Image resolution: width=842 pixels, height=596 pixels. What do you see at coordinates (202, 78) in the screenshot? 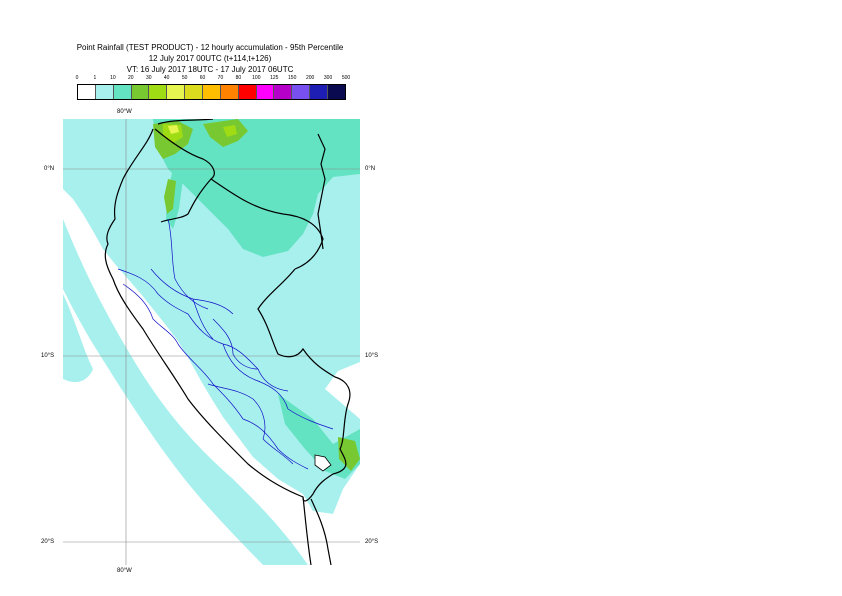
I see `legend-threshold-label: 60` at bounding box center [202, 78].